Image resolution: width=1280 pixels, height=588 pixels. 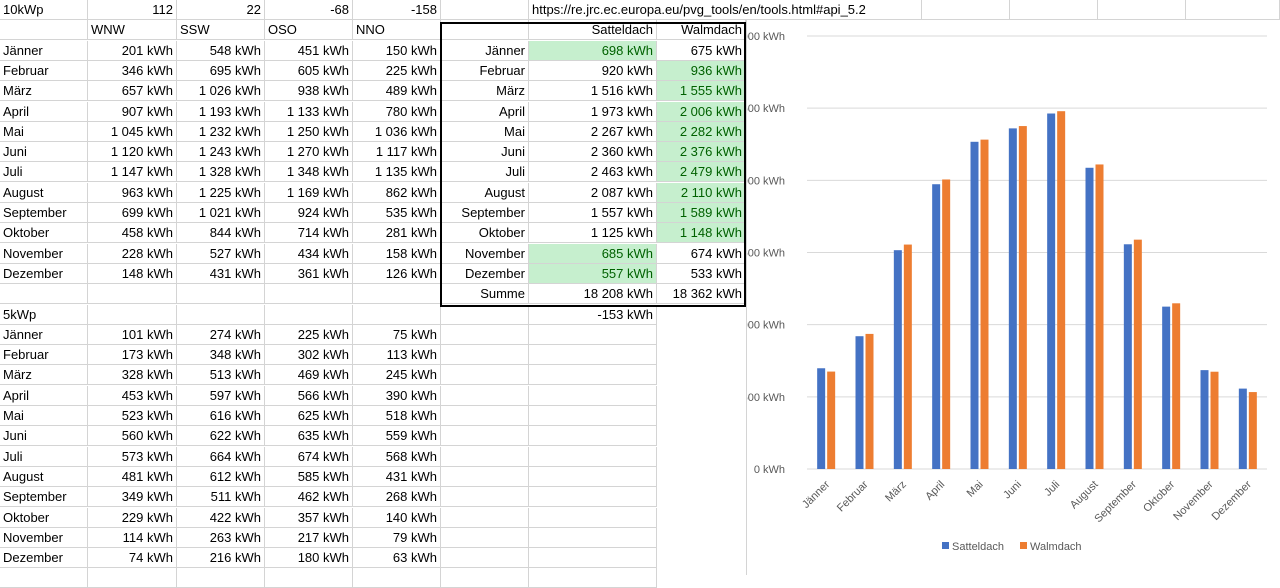 What do you see at coordinates (593, 172) in the screenshot?
I see `cell-satteldach-value: 2 463 kWh` at bounding box center [593, 172].